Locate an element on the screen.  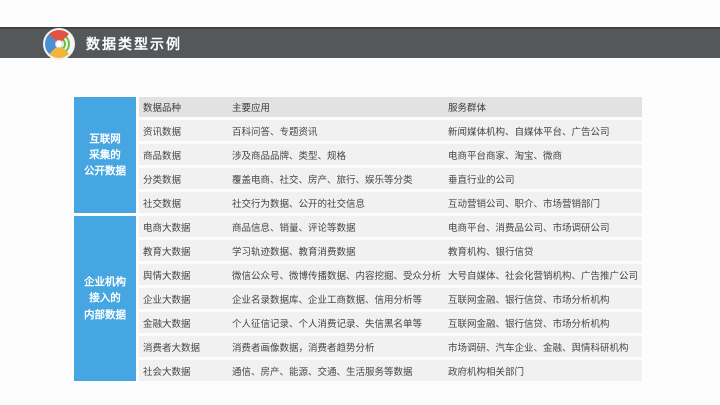
cell-type: 电商大数据 is located at coordinates (167, 228).